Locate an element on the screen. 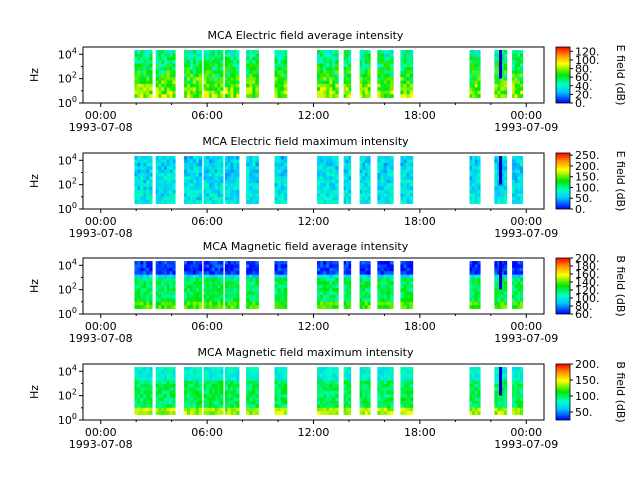 The height and width of the screenshot is (484, 640). y-tick-label: 10⁰ is located at coordinates (67, 102).